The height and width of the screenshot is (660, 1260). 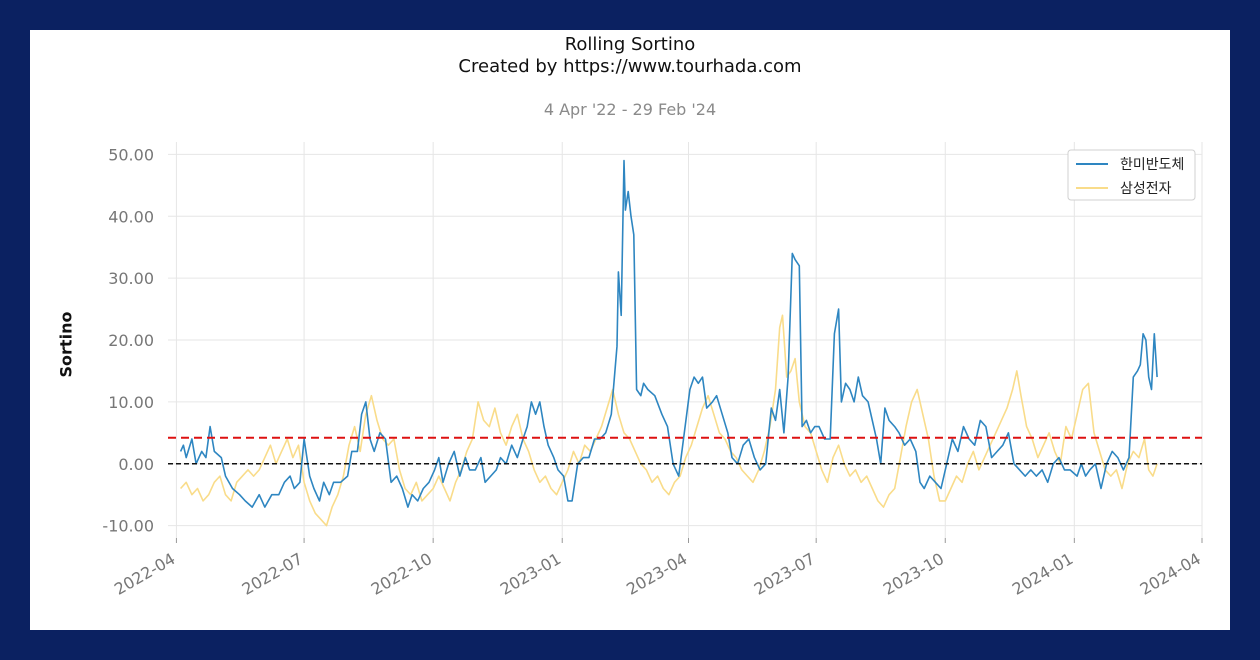 I want to click on legend-label: 삼성전자, so click(x=1146, y=189).